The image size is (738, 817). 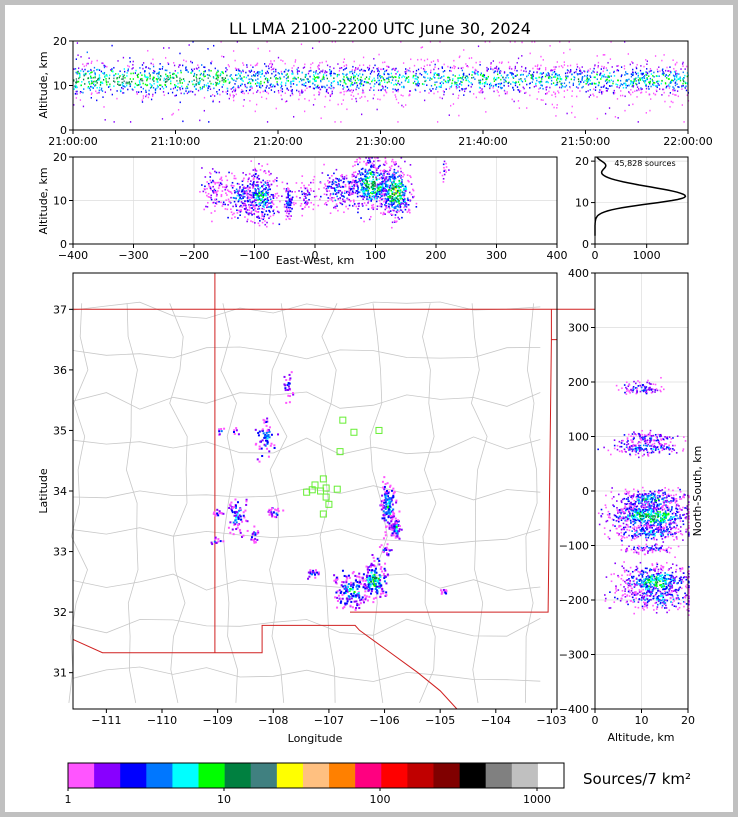 I want to click on time-height-sources, so click(x=381, y=82).